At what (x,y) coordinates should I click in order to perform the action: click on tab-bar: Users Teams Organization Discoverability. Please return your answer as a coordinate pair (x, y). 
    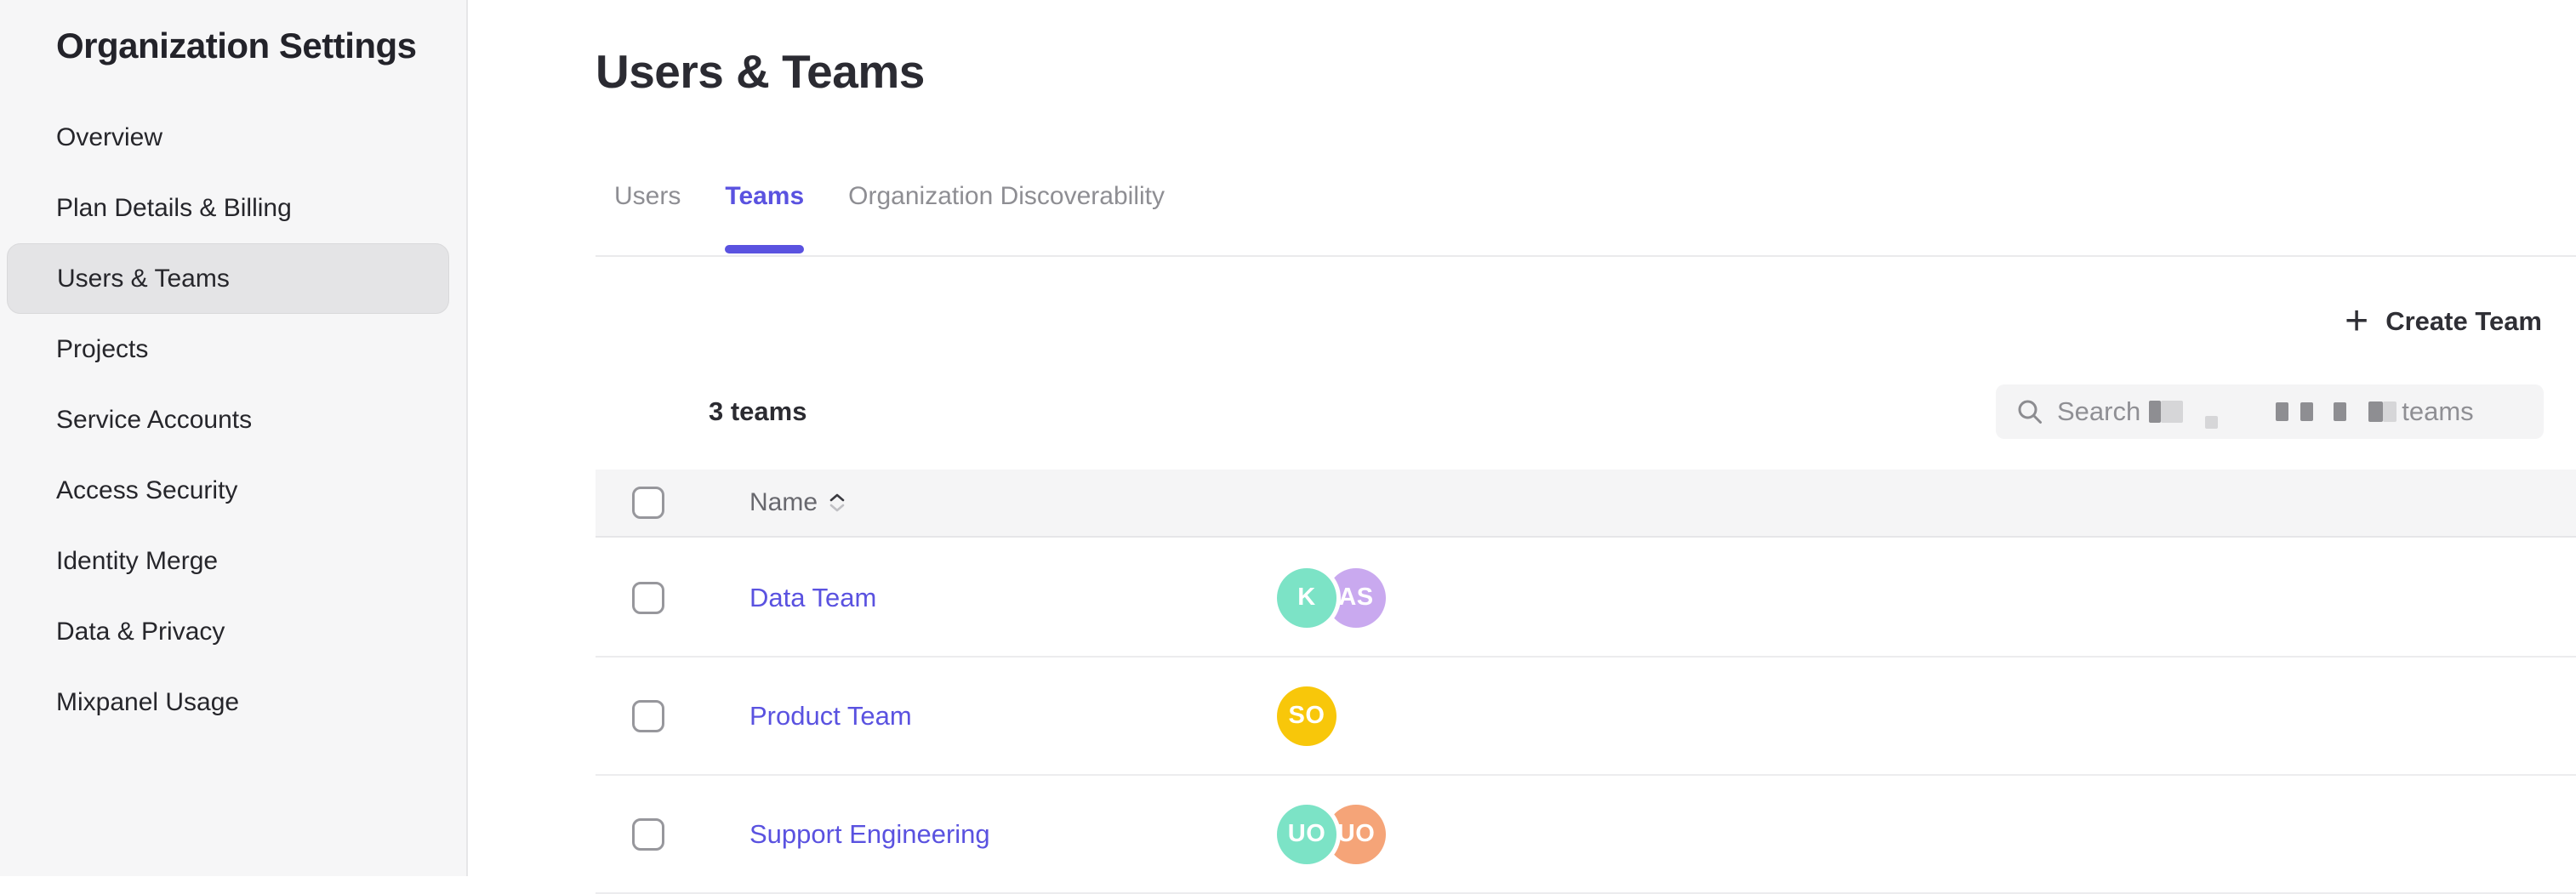
    Looking at the image, I should click on (890, 217).